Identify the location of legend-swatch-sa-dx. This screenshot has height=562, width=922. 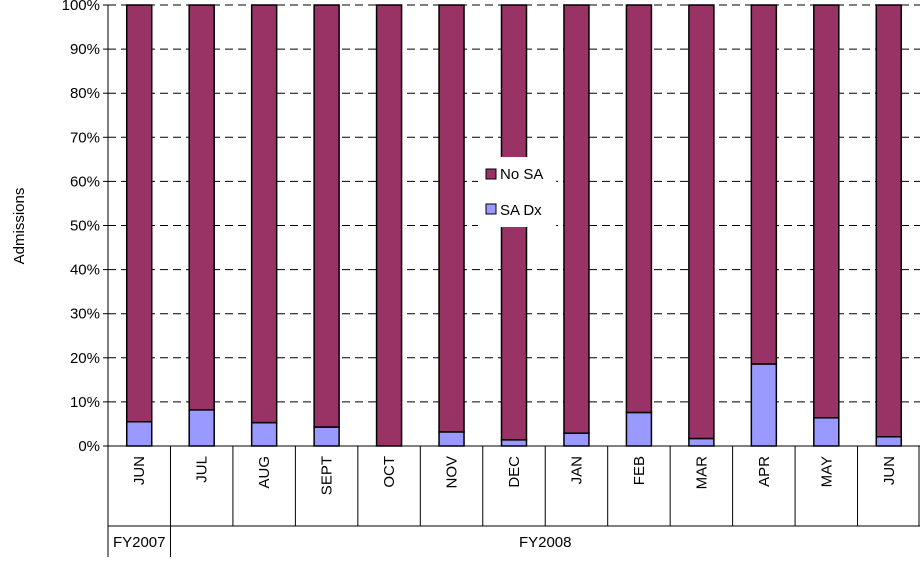
(491, 209).